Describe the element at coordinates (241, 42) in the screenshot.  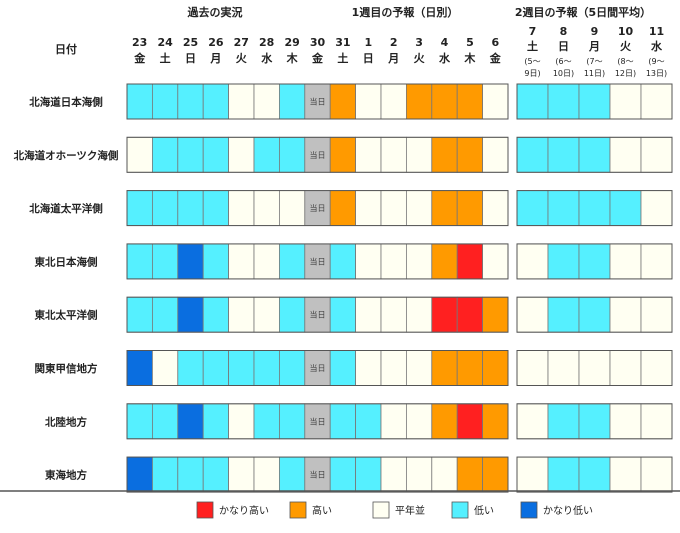
I see `day-date-label: 27` at that location.